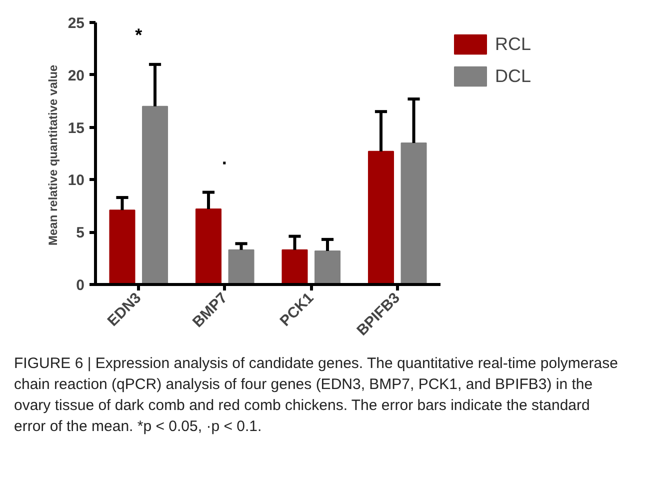 The image size is (651, 498). Describe the element at coordinates (80, 233) in the screenshot. I see `y-tick-label: 5` at that location.